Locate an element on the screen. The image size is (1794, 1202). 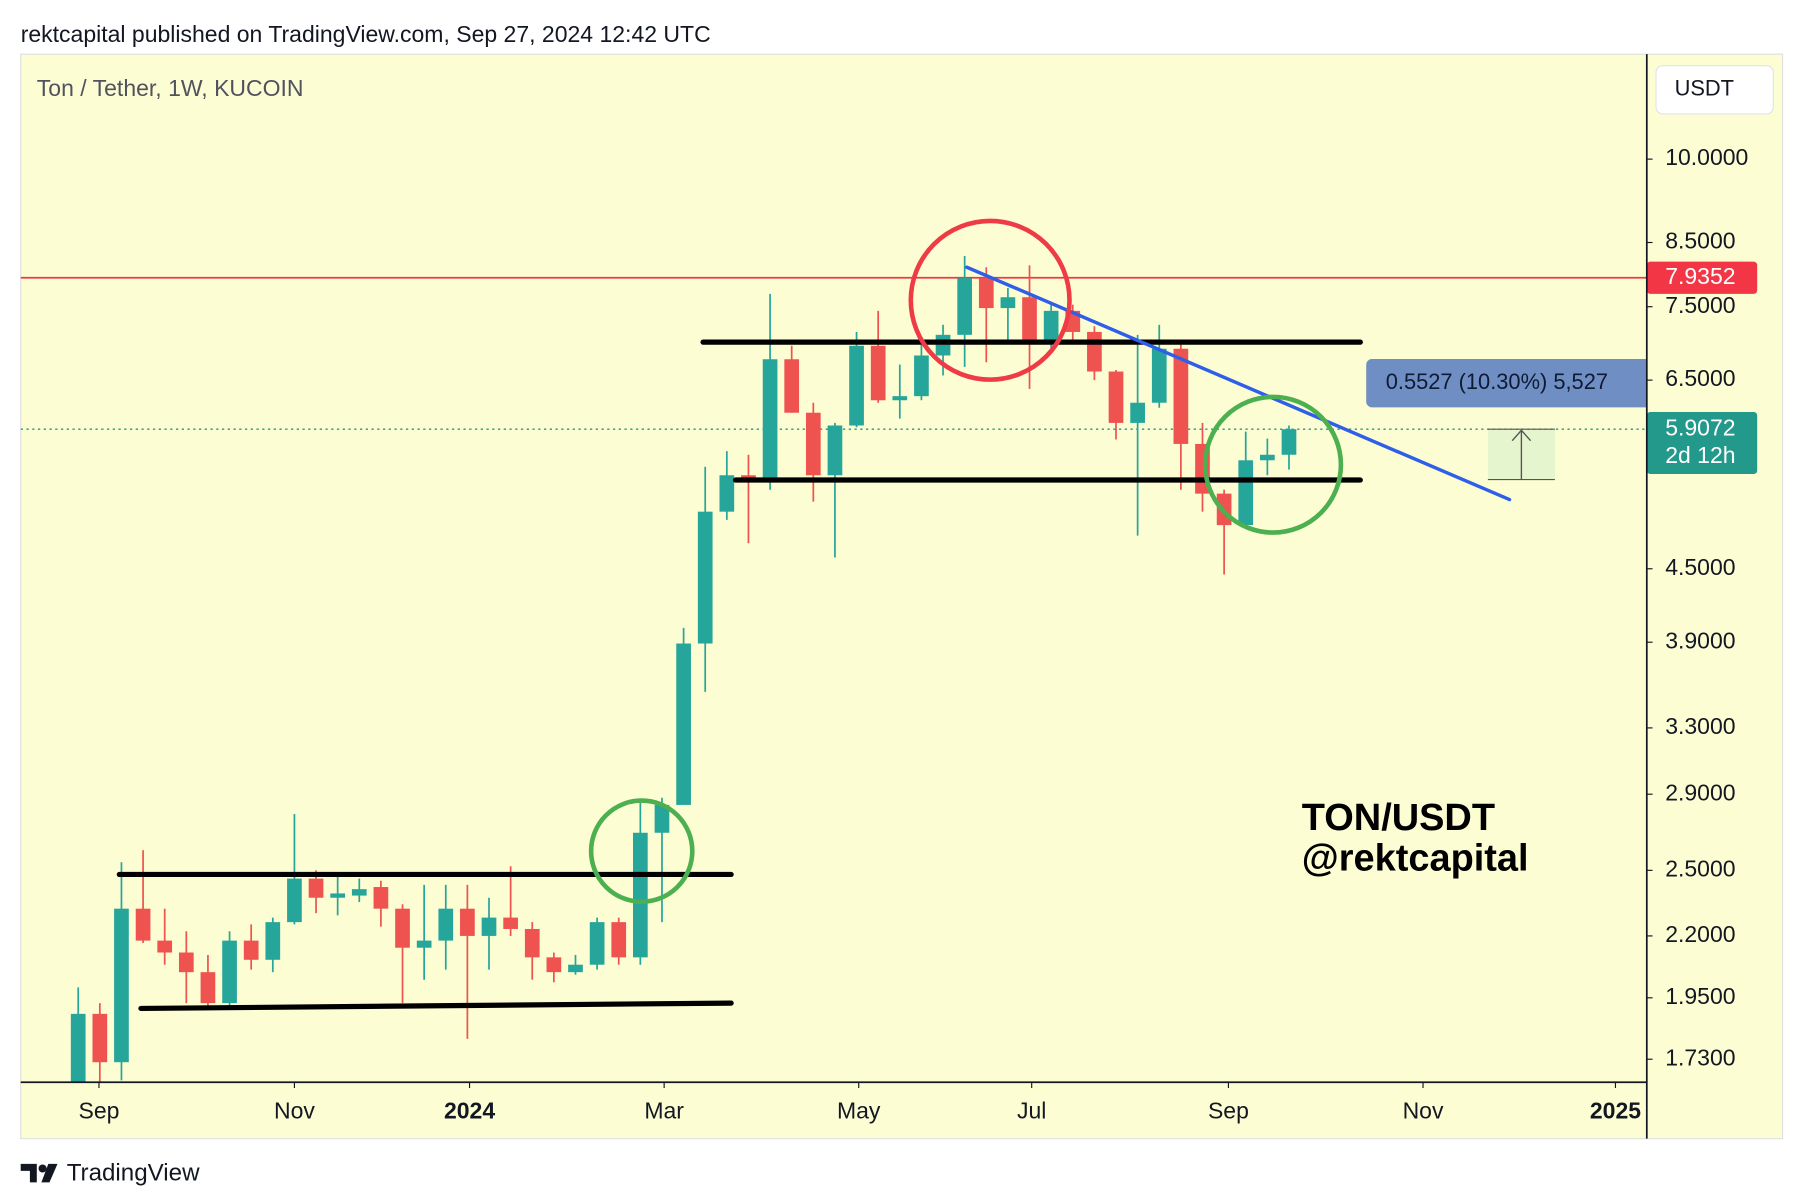
price-line-label: 7.9352 is located at coordinates (1700, 276).